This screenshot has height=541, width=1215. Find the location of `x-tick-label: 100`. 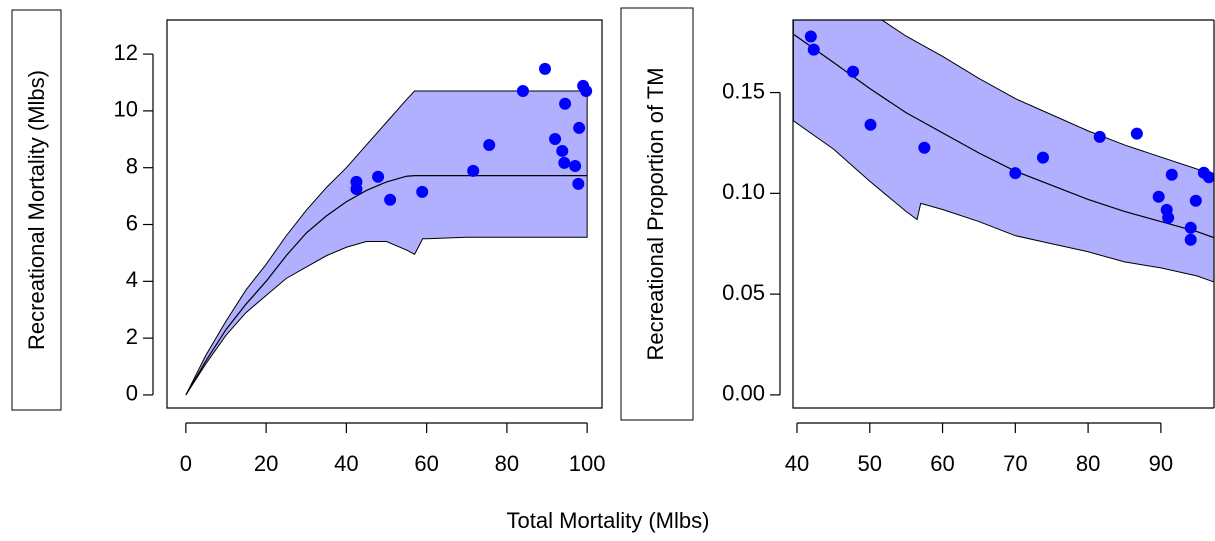

x-tick-label: 100 is located at coordinates (587, 463).